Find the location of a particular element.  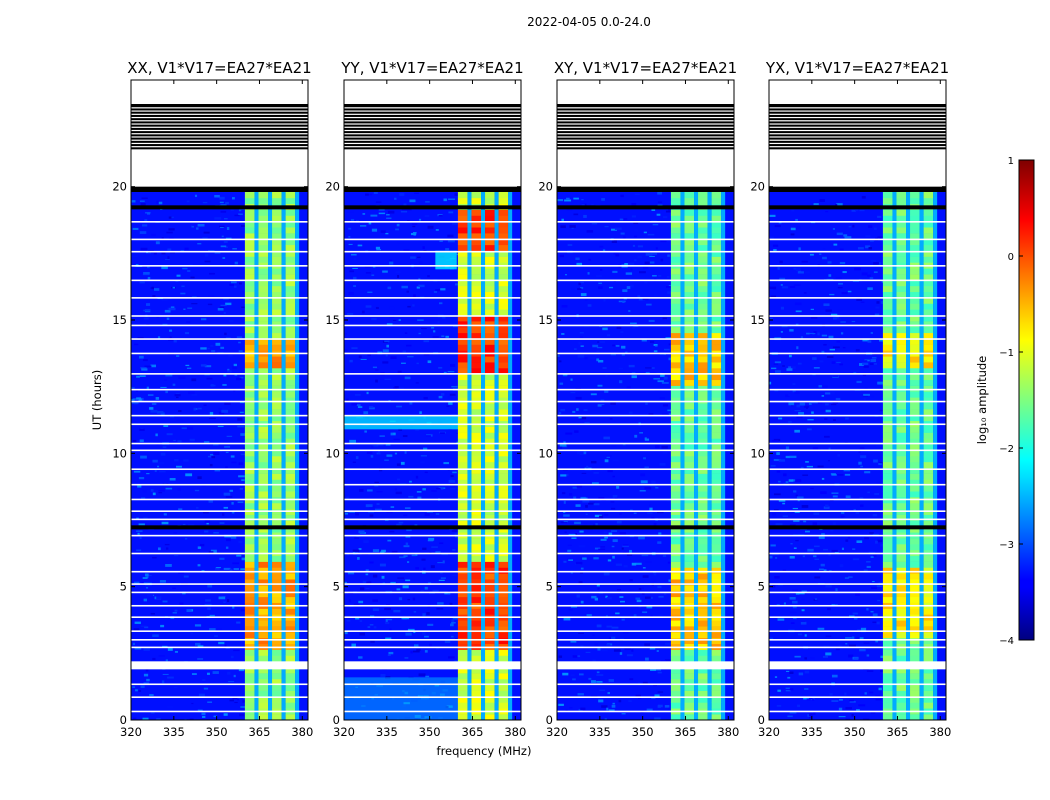

panel-1-spectrogram is located at coordinates (219, 400).